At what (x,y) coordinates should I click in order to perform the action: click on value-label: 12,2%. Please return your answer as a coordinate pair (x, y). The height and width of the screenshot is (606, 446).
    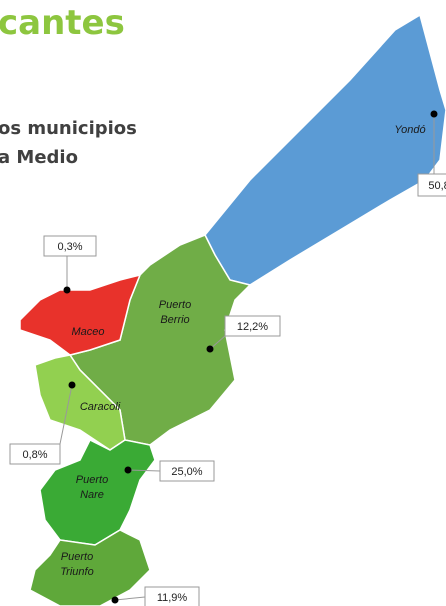
    Looking at the image, I should click on (252, 327).